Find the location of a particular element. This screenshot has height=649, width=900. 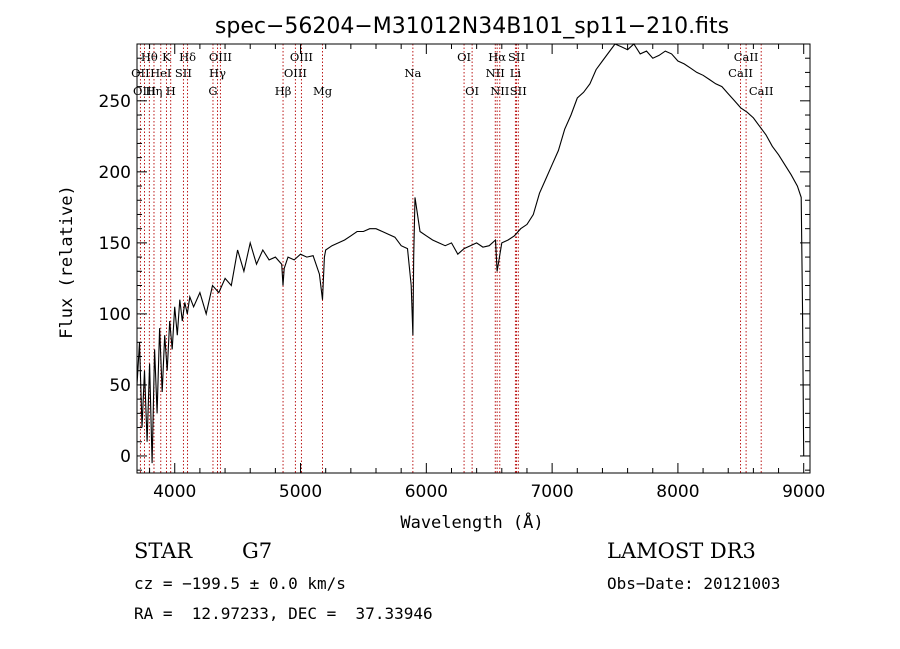

spectral-line-label: Hγ is located at coordinates (217, 73).